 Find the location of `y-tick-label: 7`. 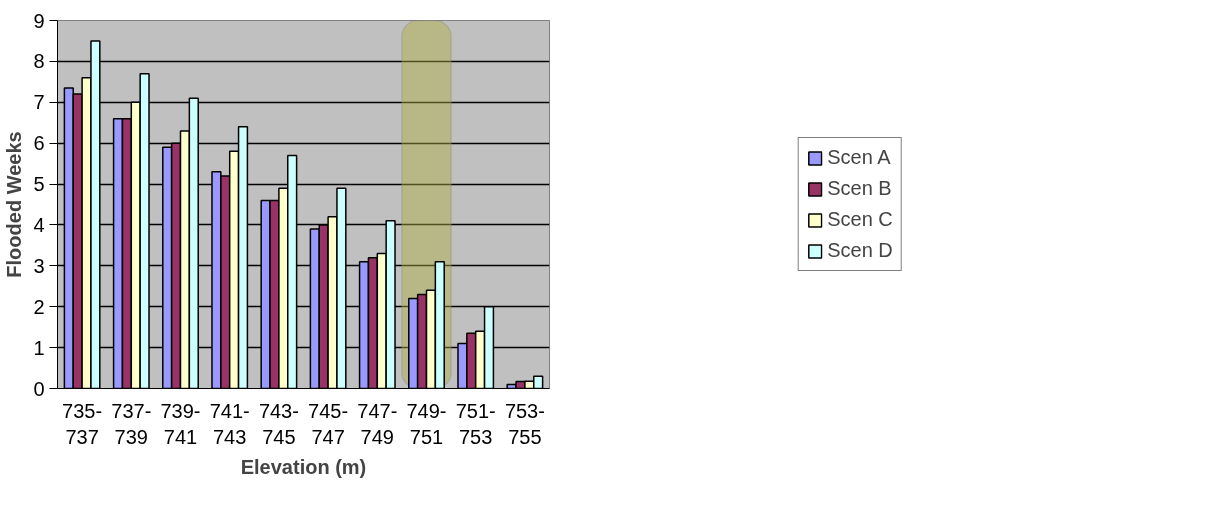

y-tick-label: 7 is located at coordinates (39, 102).